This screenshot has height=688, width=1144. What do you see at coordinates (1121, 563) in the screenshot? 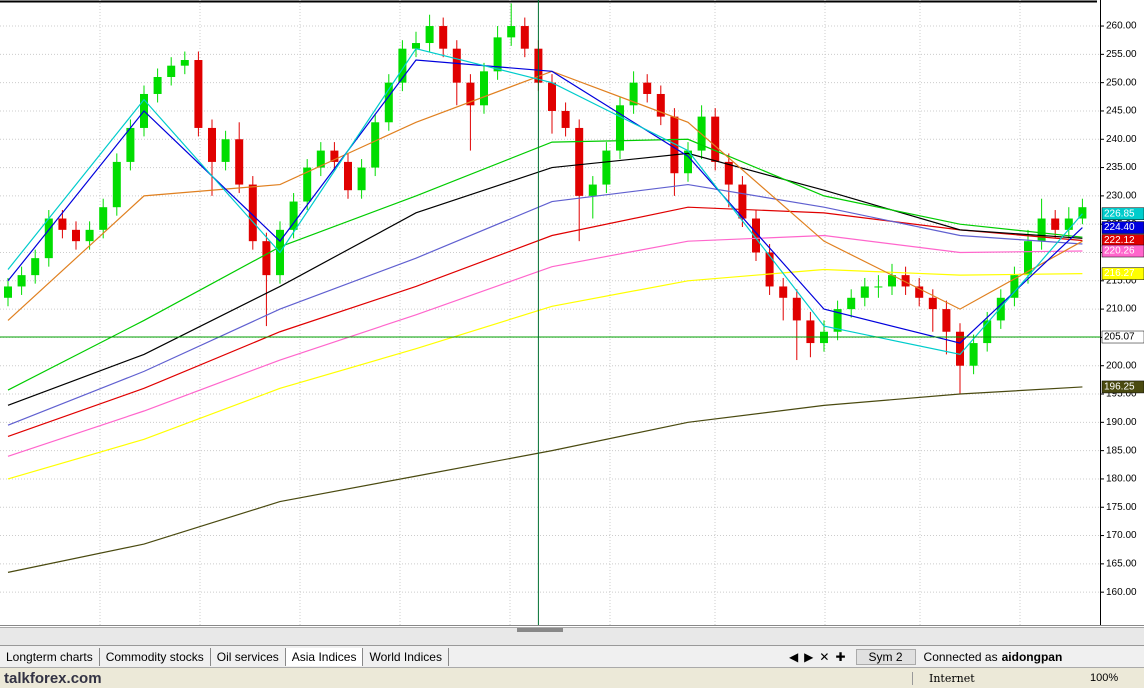
I see `y-tick-label: 165.00` at bounding box center [1121, 563].